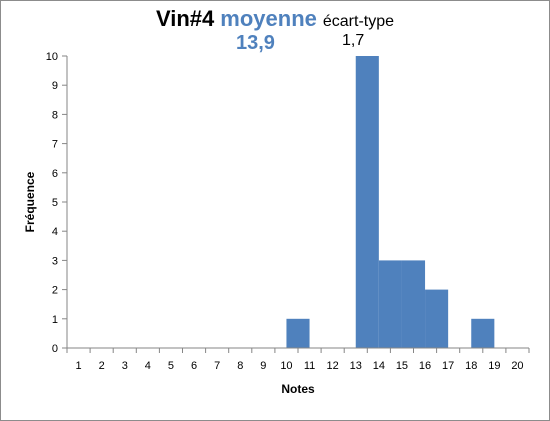 The width and height of the screenshot is (550, 421). What do you see at coordinates (471, 366) in the screenshot?
I see `x-tick-label-18: 18` at bounding box center [471, 366].